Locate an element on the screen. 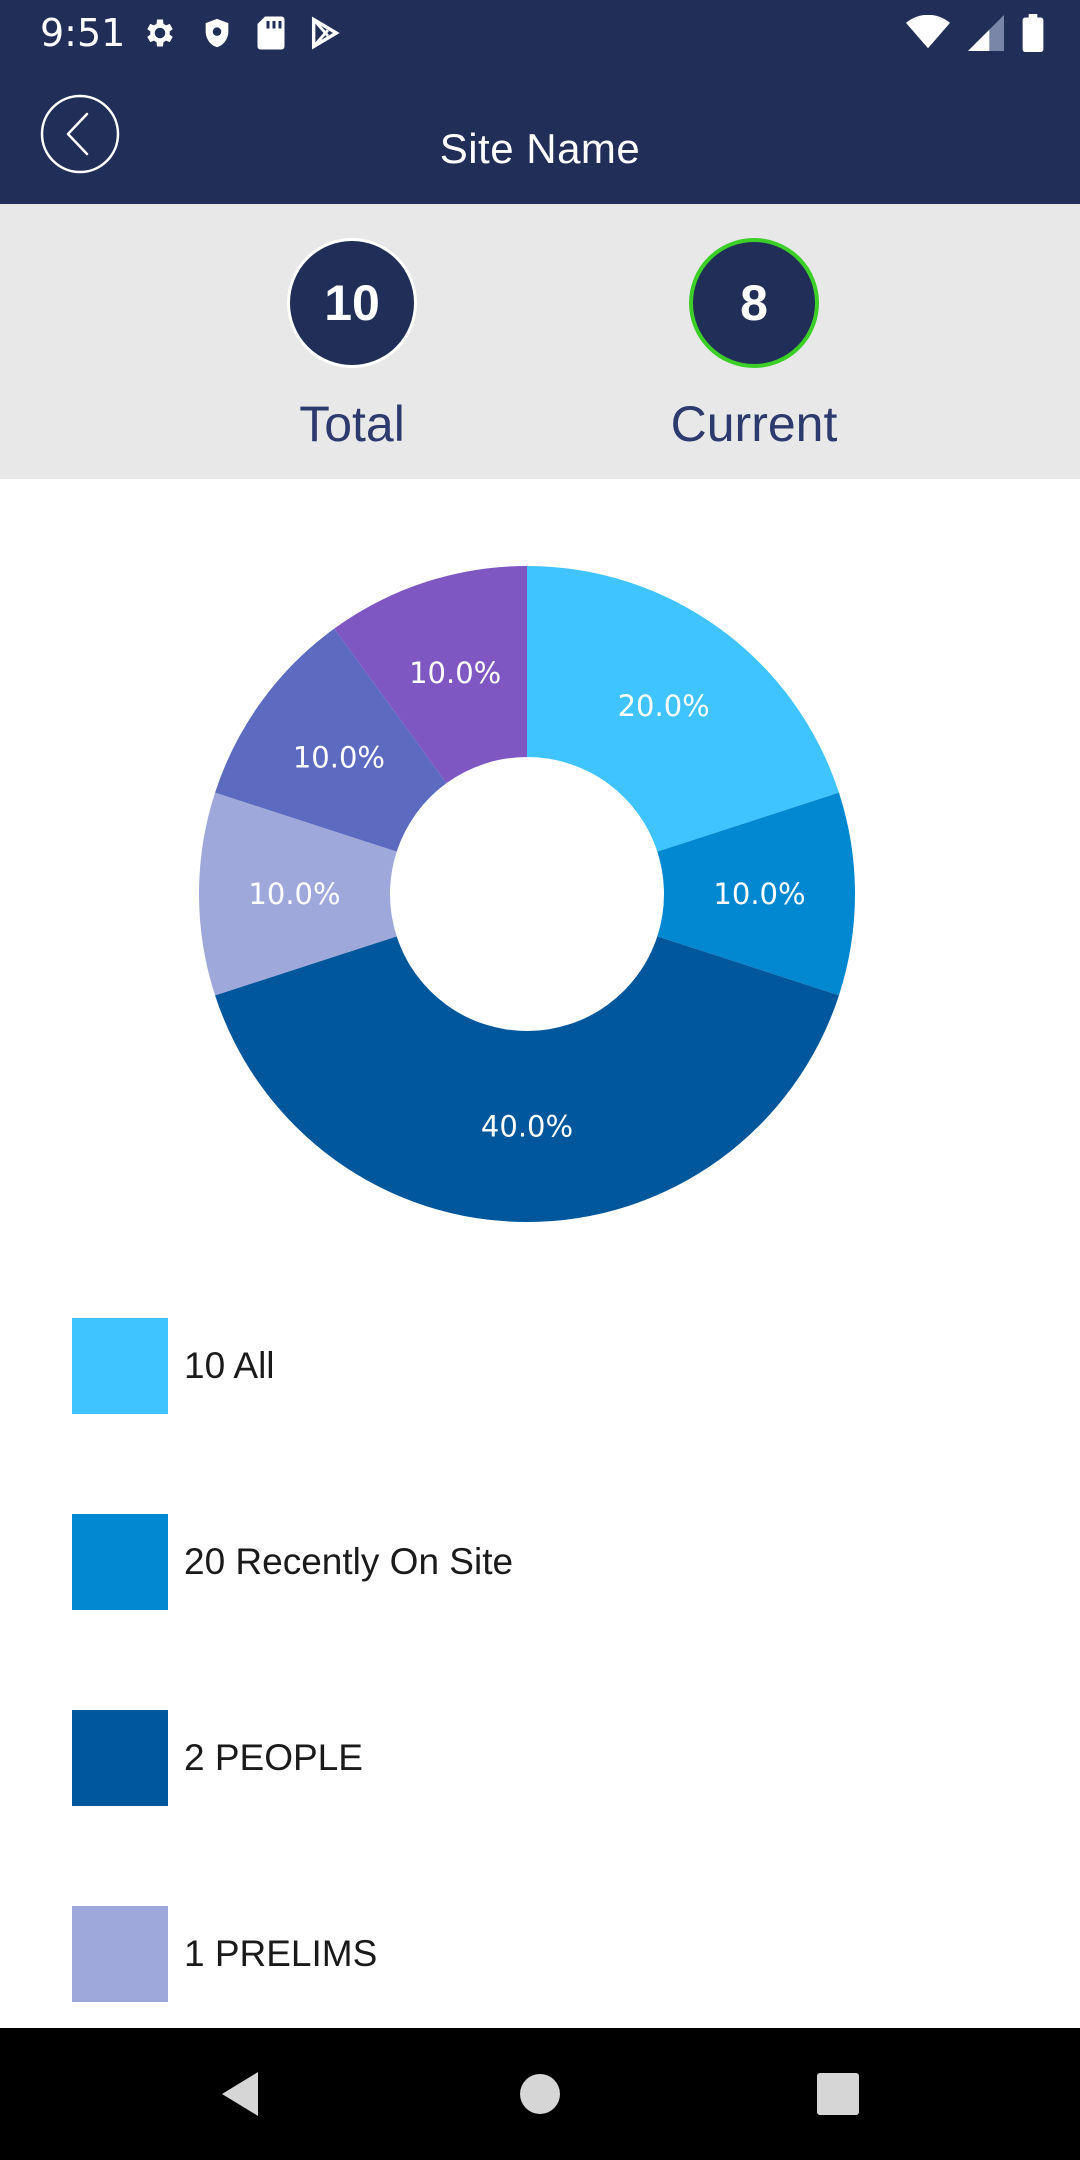 This screenshot has width=1080, height=2160. legend-item: 2 PEOPLE is located at coordinates (217, 1758).